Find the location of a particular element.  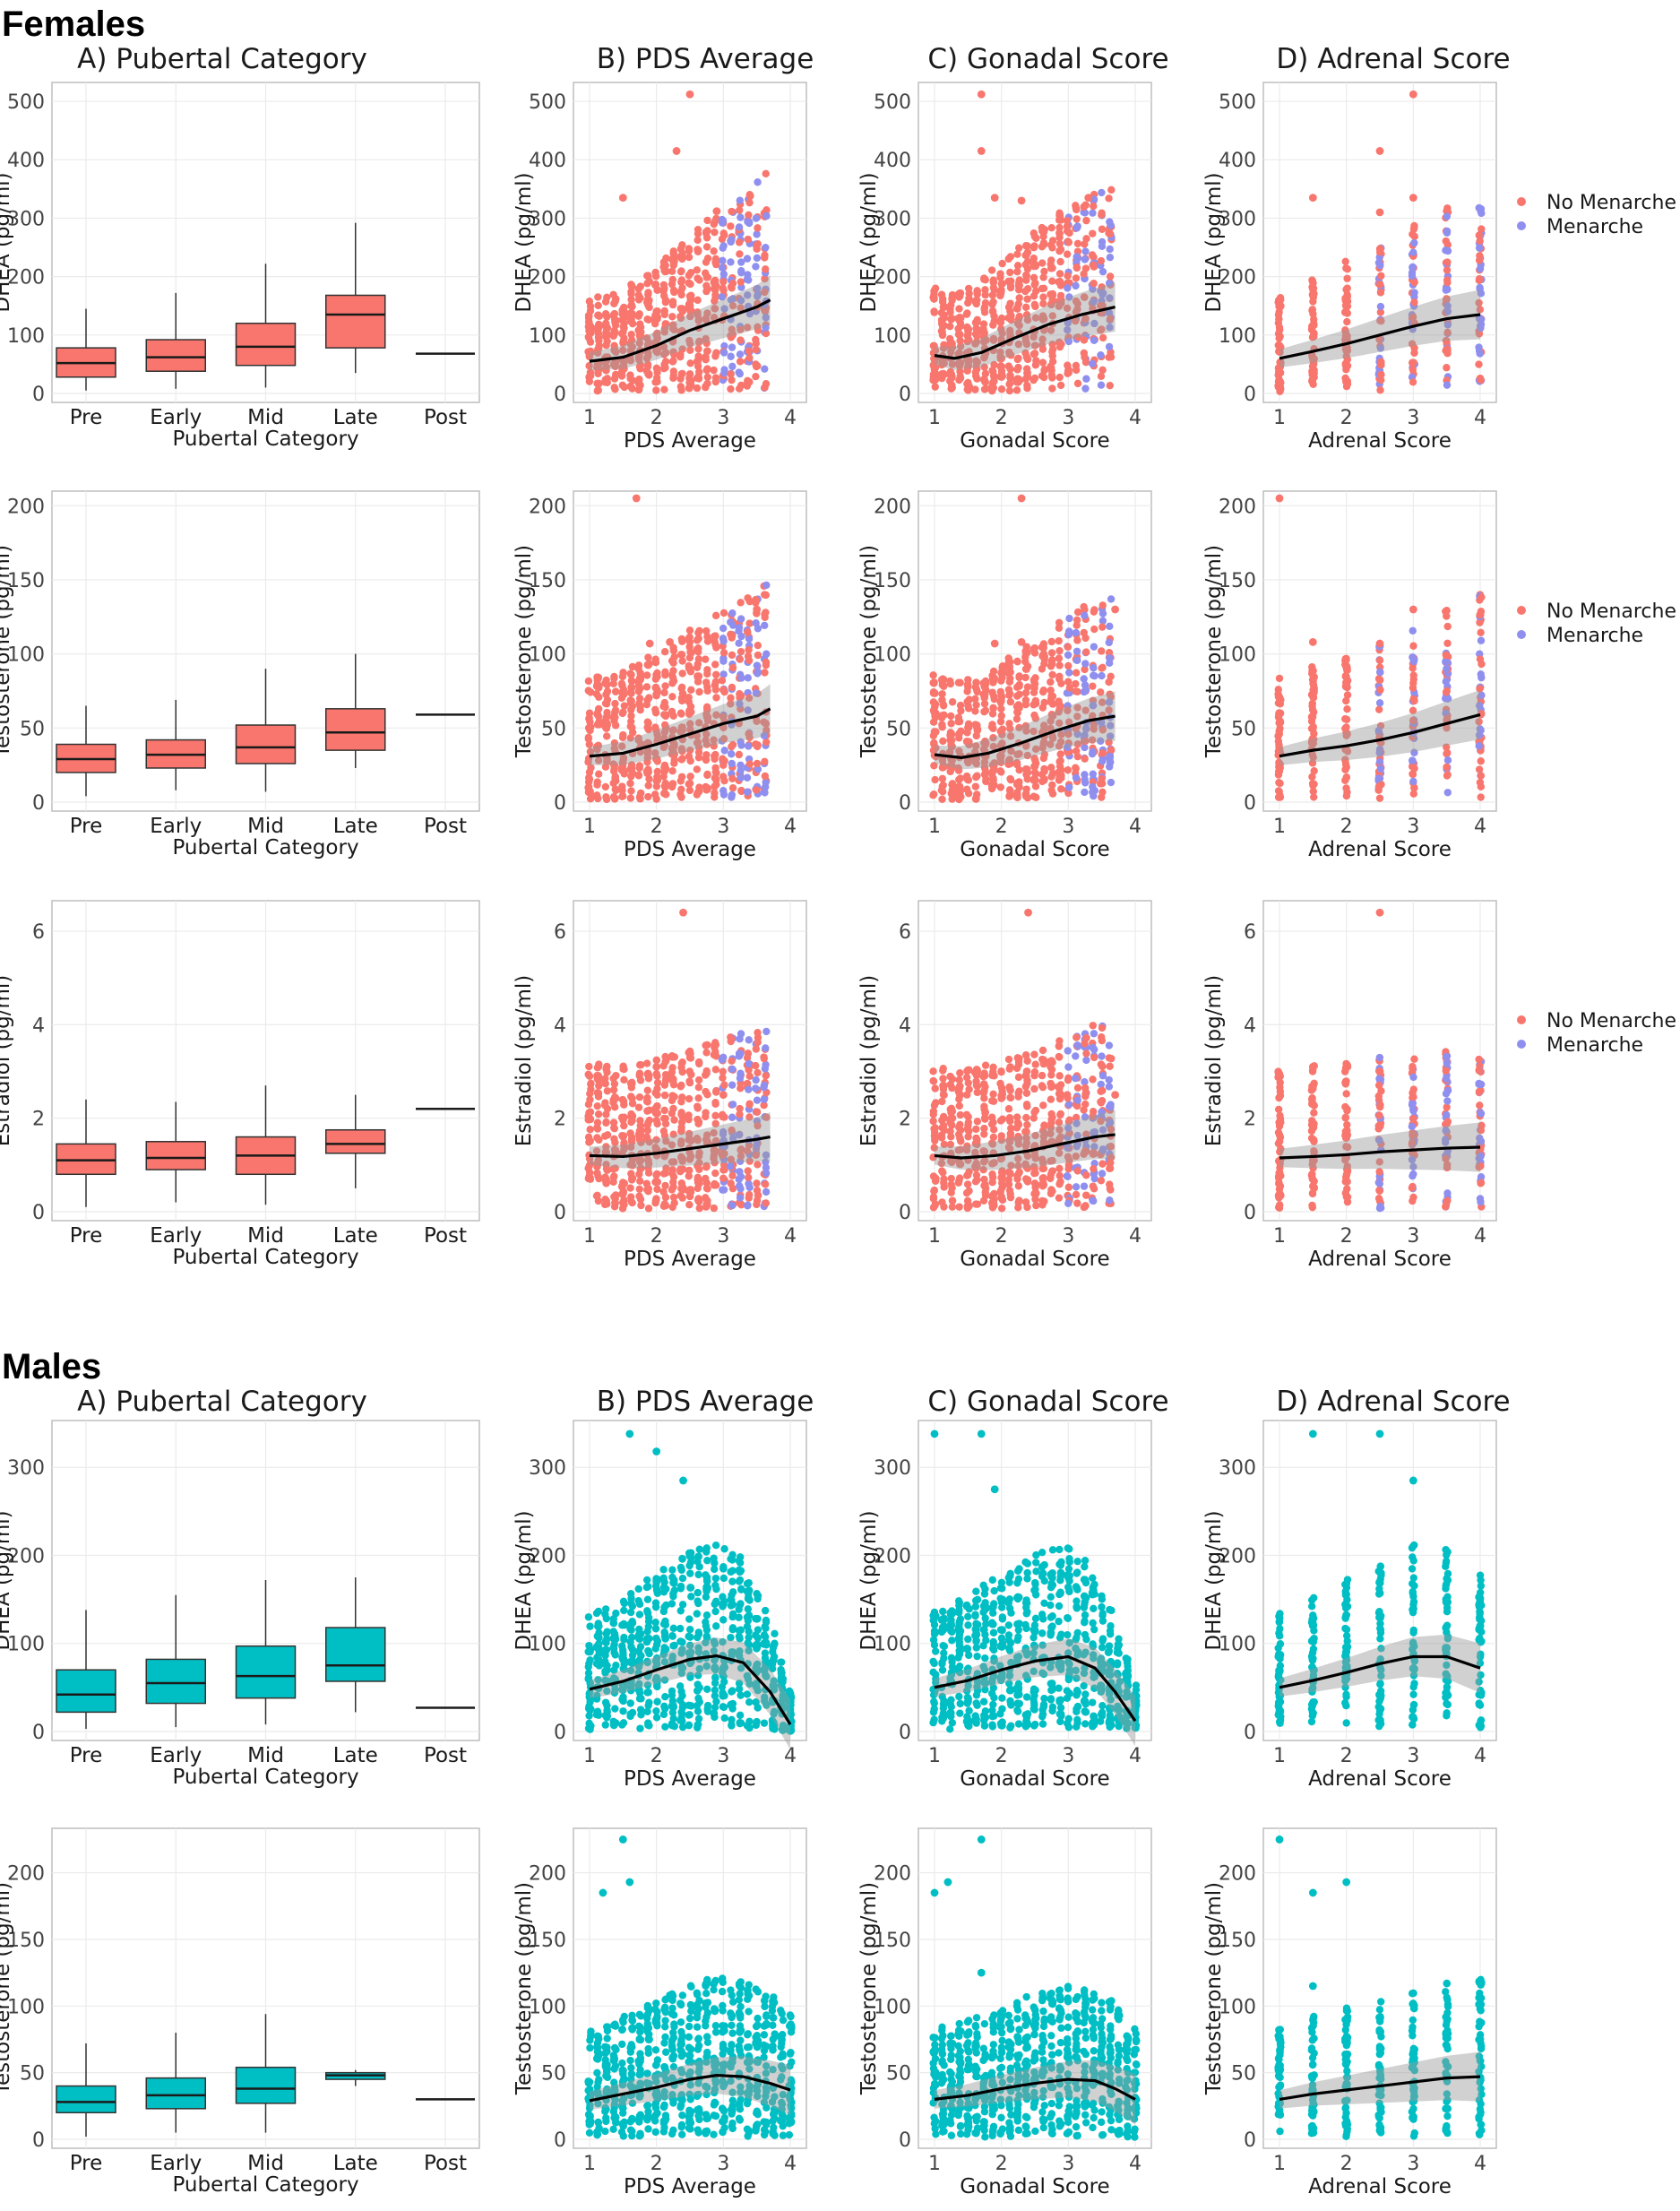

x-tick-label: Mid is located at coordinates (265, 1236).